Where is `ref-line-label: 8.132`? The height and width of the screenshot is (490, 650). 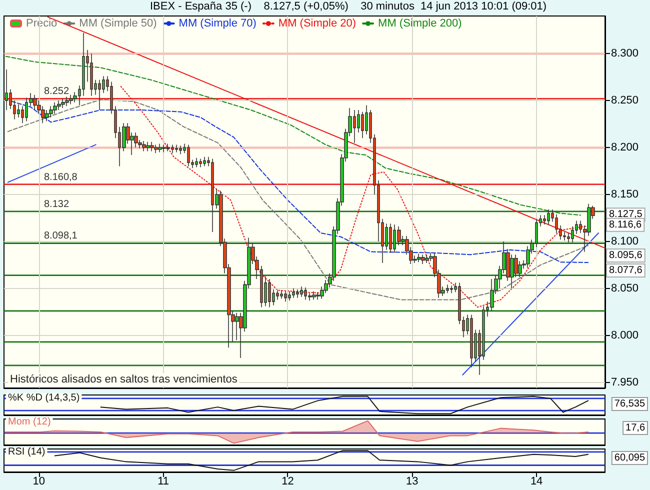 ref-line-label: 8.132 is located at coordinates (57, 204).